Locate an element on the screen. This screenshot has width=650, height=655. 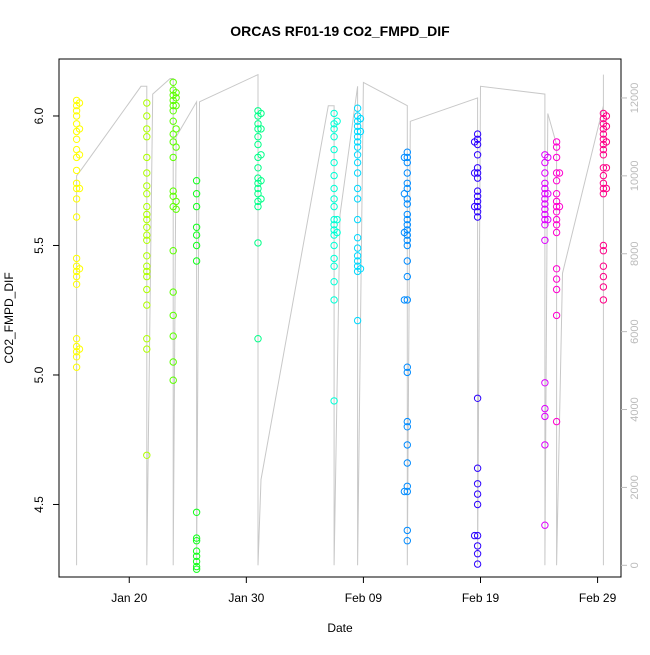
x-axis: Jan 20 Jan 30 Feb 09 Feb 19 Feb 29 is located at coordinates (364, 591).